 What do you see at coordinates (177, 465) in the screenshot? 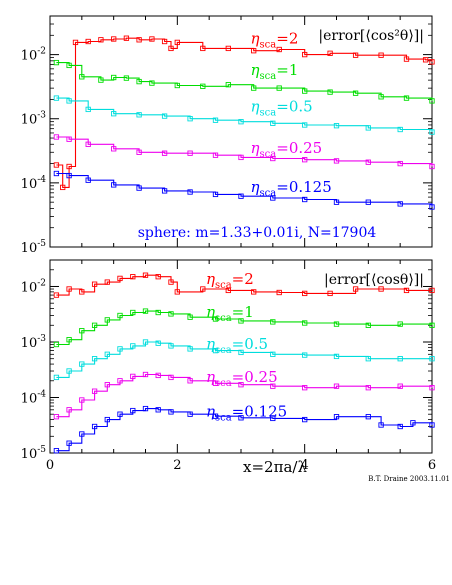
I see `x-tick-label: 2` at bounding box center [177, 465].